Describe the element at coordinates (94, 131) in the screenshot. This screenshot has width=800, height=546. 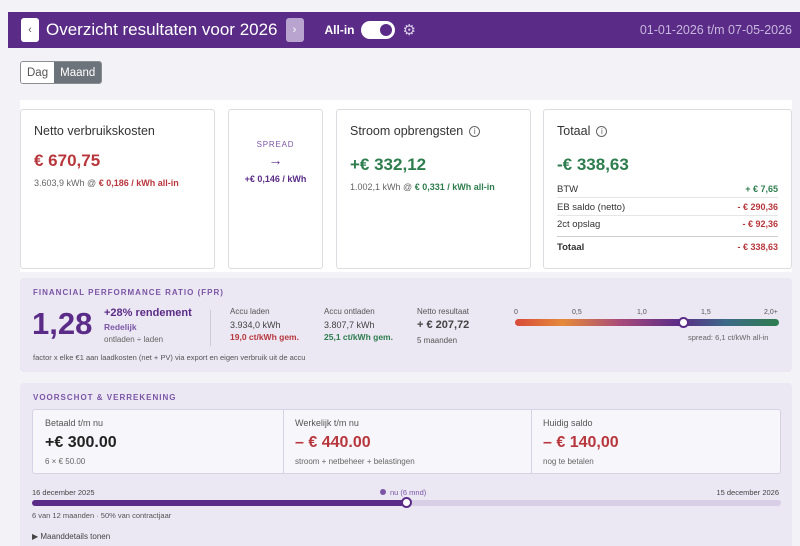
I see `card-title: Netto verbruikskosten` at that location.